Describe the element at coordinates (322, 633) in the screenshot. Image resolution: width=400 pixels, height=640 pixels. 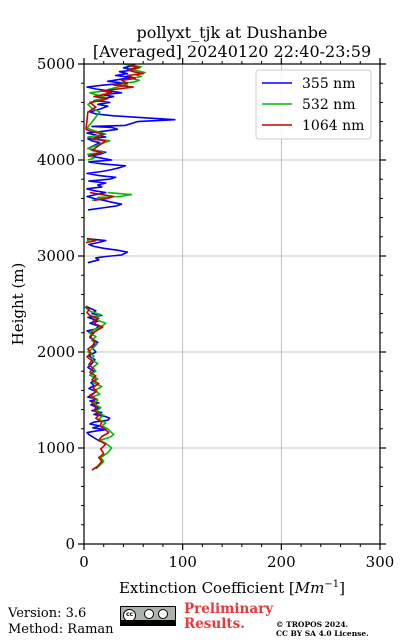
I see `copyright-line-2: CC BY SA 4.0 License.` at that location.